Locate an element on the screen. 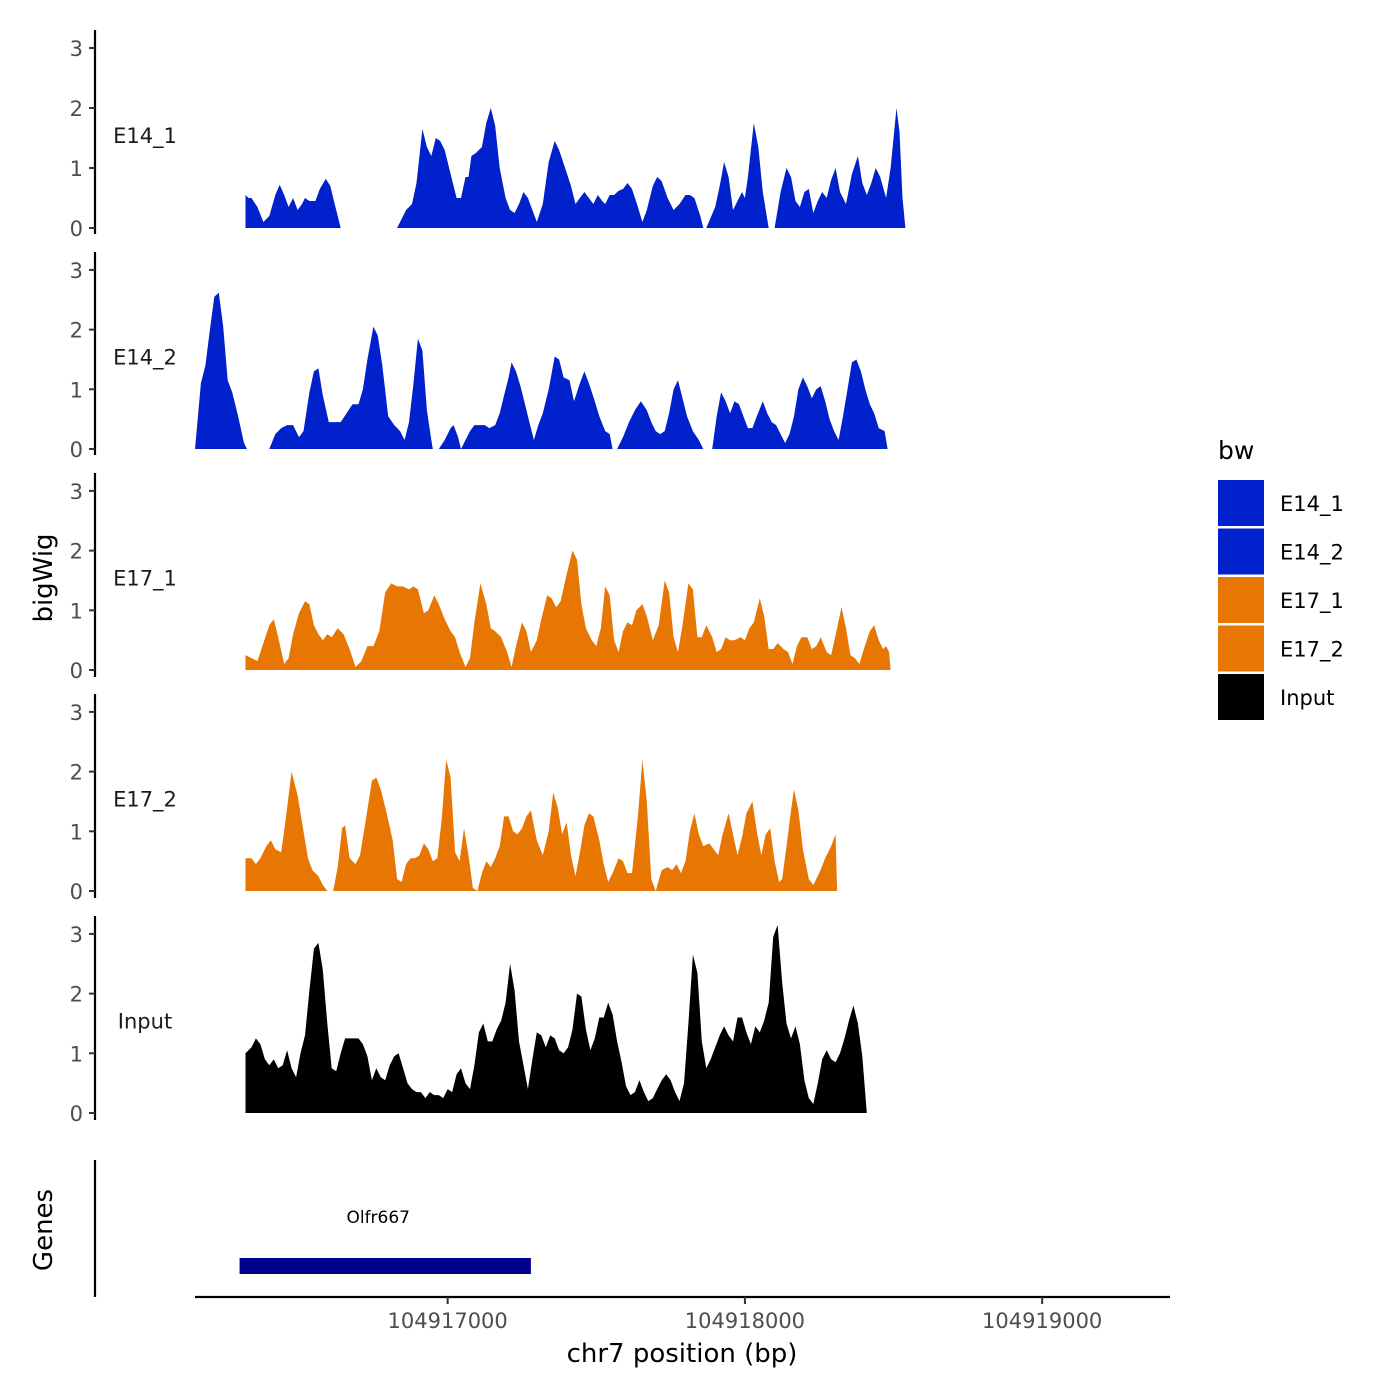 Image resolution: width=1400 pixels, height=1400 pixels. track-input: 0 1 2 3 Input is located at coordinates (468, 1021).